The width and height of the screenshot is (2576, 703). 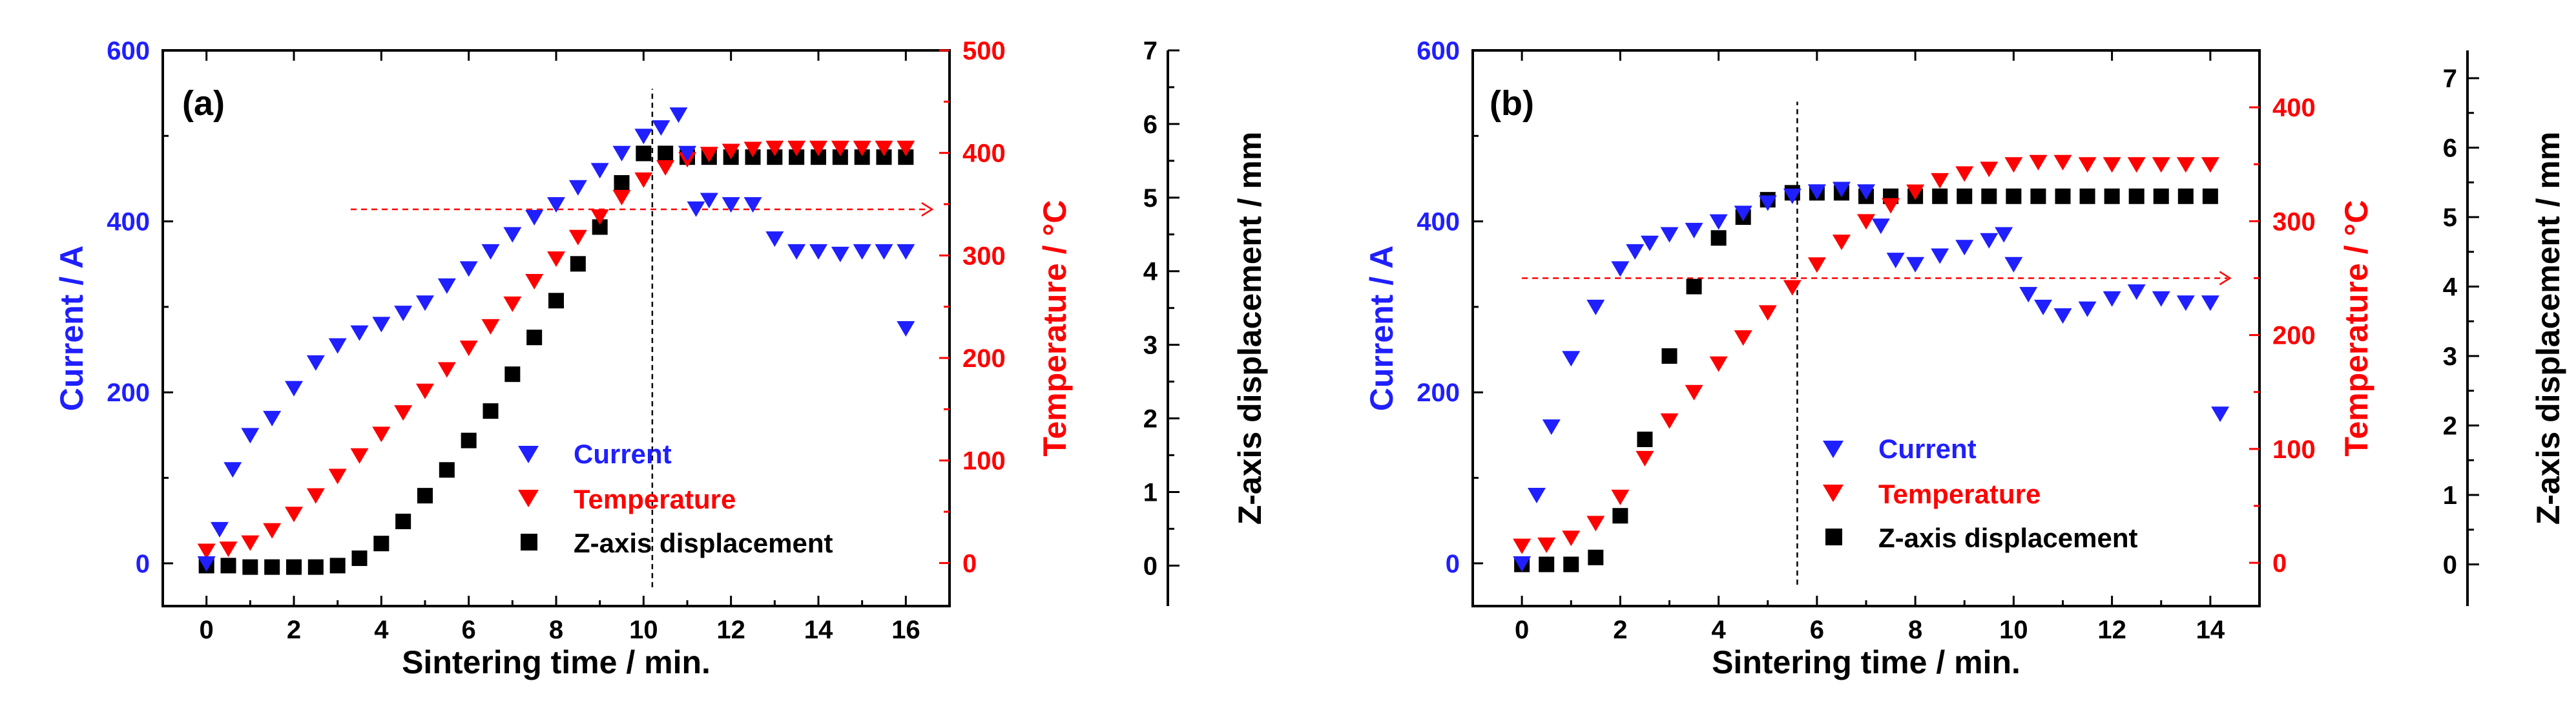 What do you see at coordinates (128, 393) in the screenshot?
I see `current-tick-label: 200` at bounding box center [128, 393].